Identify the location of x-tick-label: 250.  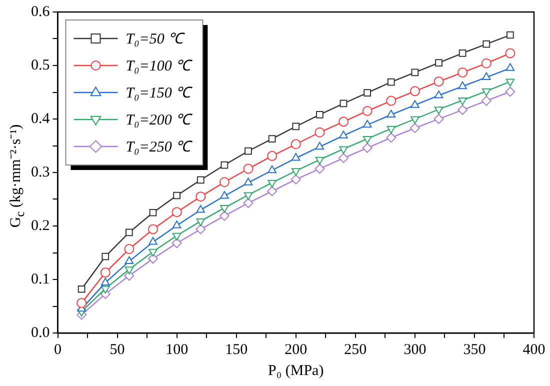
(355, 350).